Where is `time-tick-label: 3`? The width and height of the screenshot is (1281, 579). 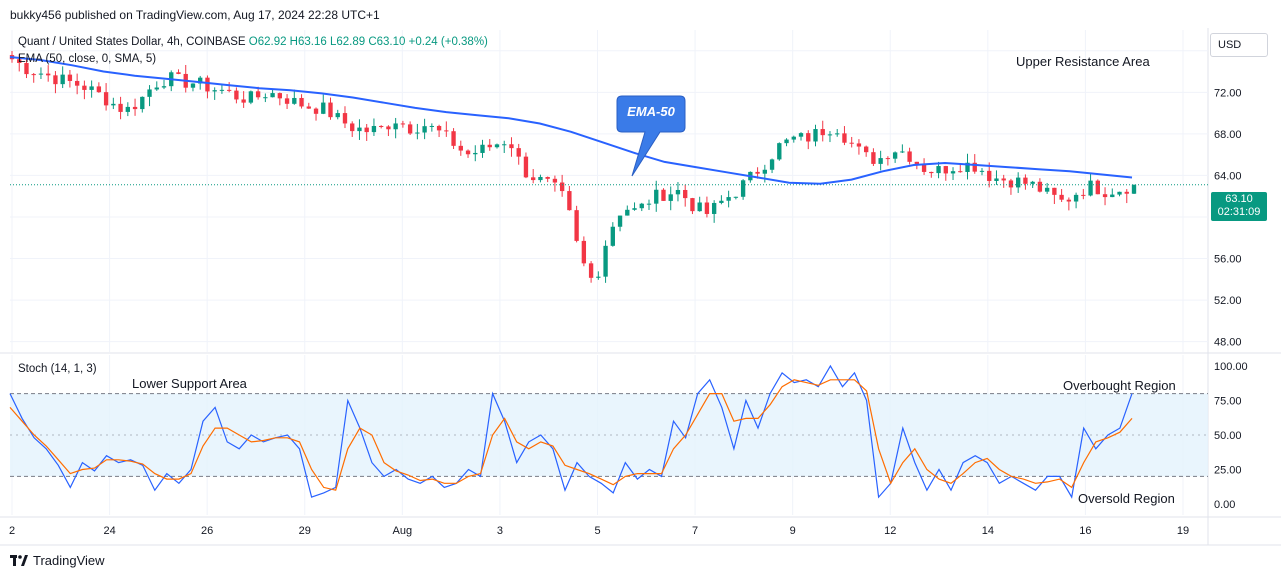 time-tick-label: 3 is located at coordinates (500, 531).